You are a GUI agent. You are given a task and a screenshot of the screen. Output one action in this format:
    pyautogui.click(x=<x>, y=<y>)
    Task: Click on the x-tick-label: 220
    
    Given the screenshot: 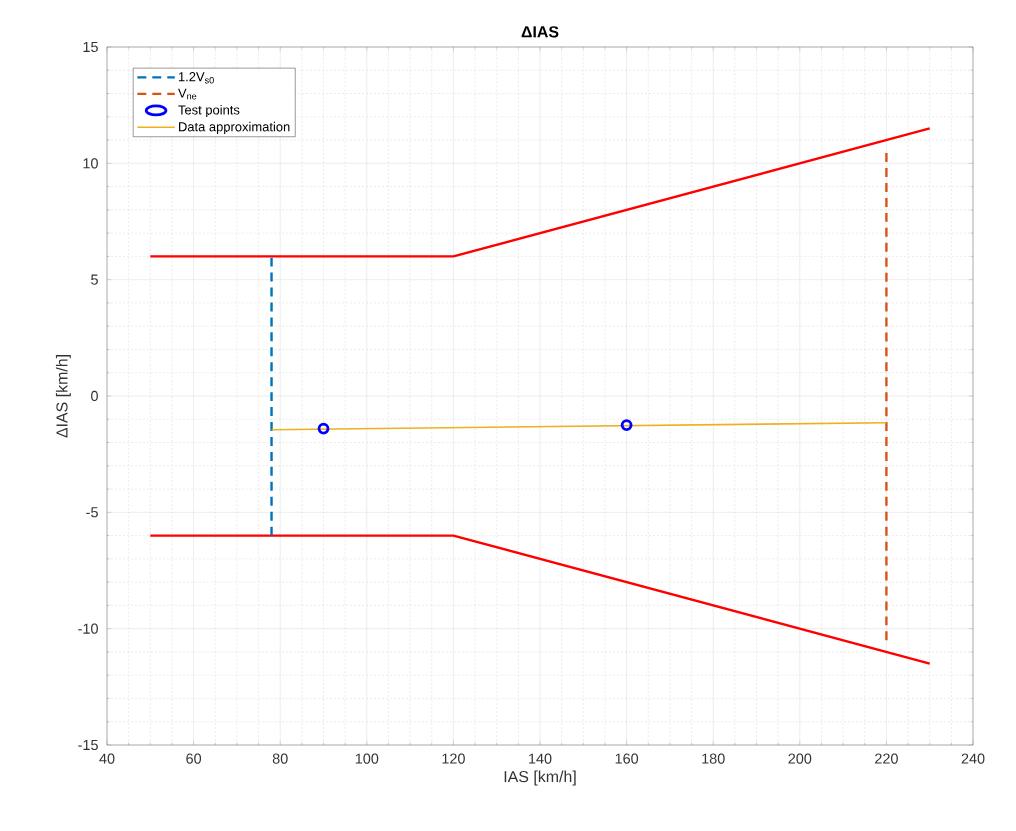 What is the action you would take?
    pyautogui.click(x=886, y=758)
    